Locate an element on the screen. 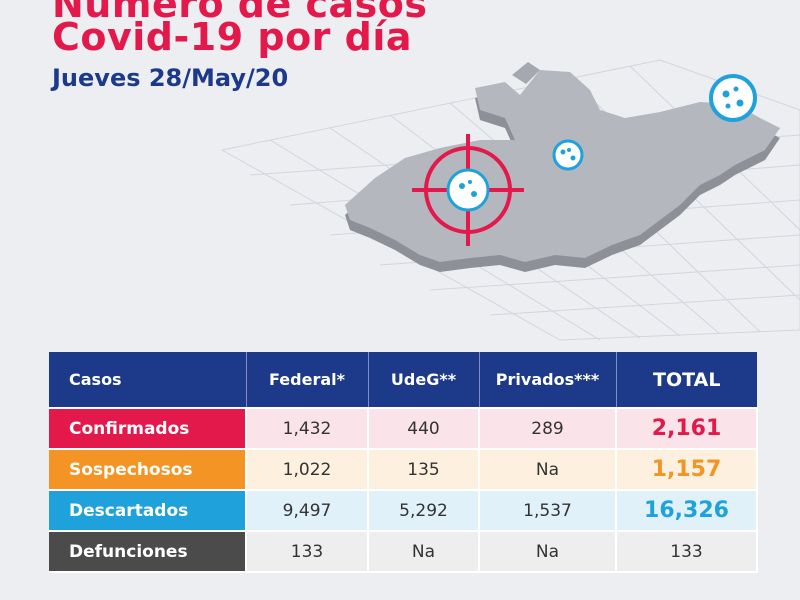  table-row: Sospechosos 1,022 135 Na 1,157 is located at coordinates (403, 470).